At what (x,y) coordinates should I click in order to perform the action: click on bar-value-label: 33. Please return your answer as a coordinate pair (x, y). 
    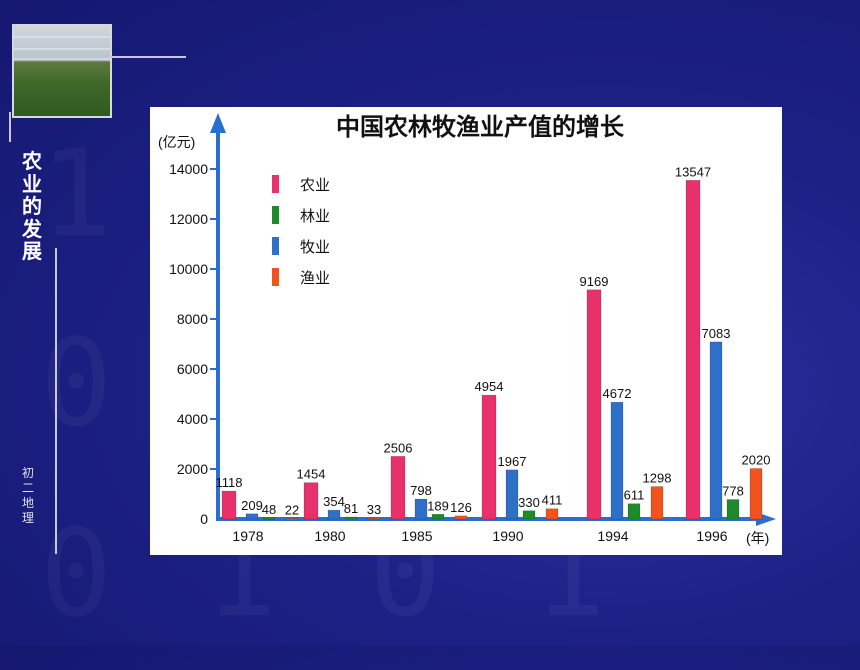
    Looking at the image, I should click on (374, 509).